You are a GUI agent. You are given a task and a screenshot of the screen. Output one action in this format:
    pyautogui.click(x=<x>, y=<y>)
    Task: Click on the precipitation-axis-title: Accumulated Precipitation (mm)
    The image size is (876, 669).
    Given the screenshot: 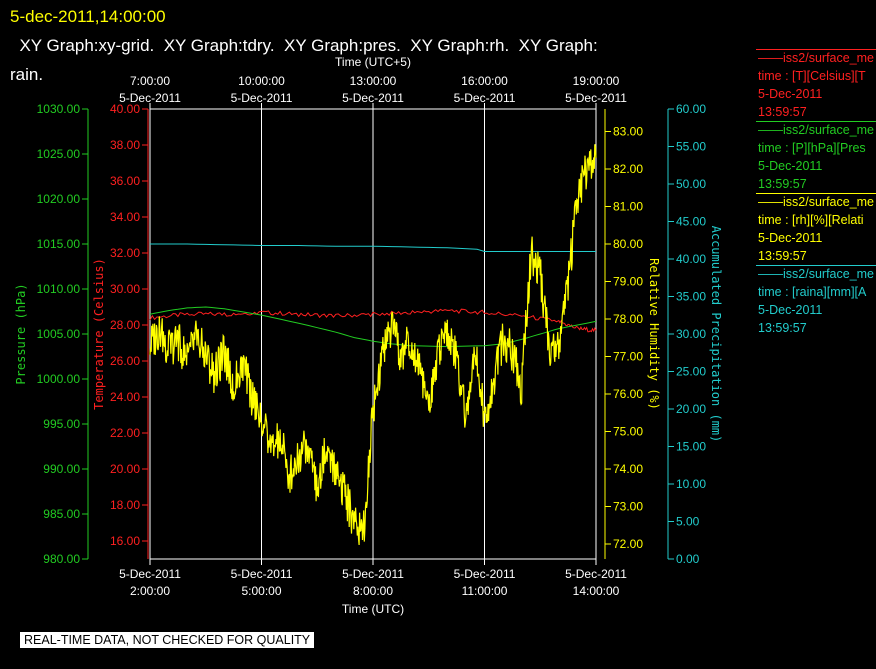 What is the action you would take?
    pyautogui.click(x=716, y=334)
    